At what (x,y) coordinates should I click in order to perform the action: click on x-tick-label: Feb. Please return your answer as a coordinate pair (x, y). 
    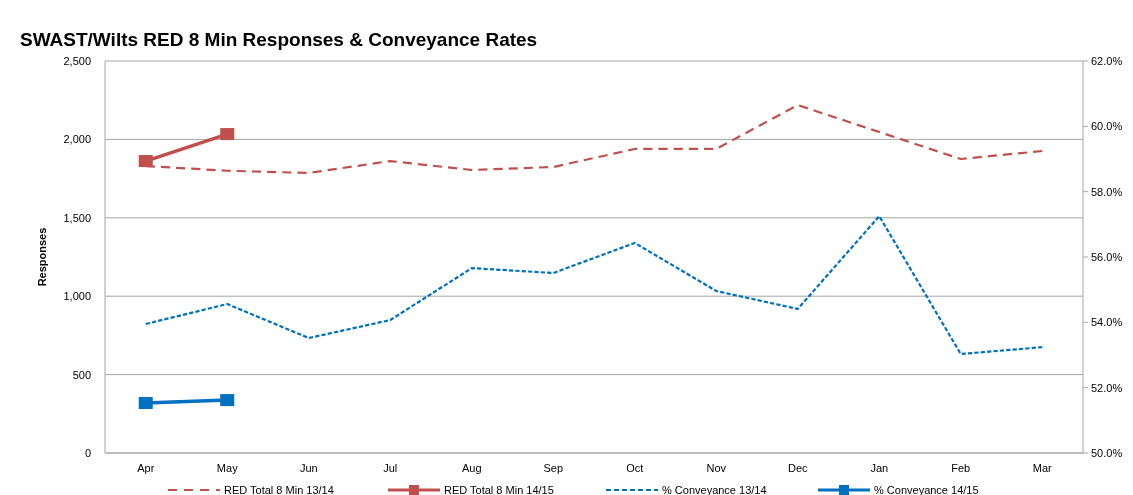
    Looking at the image, I should click on (961, 468).